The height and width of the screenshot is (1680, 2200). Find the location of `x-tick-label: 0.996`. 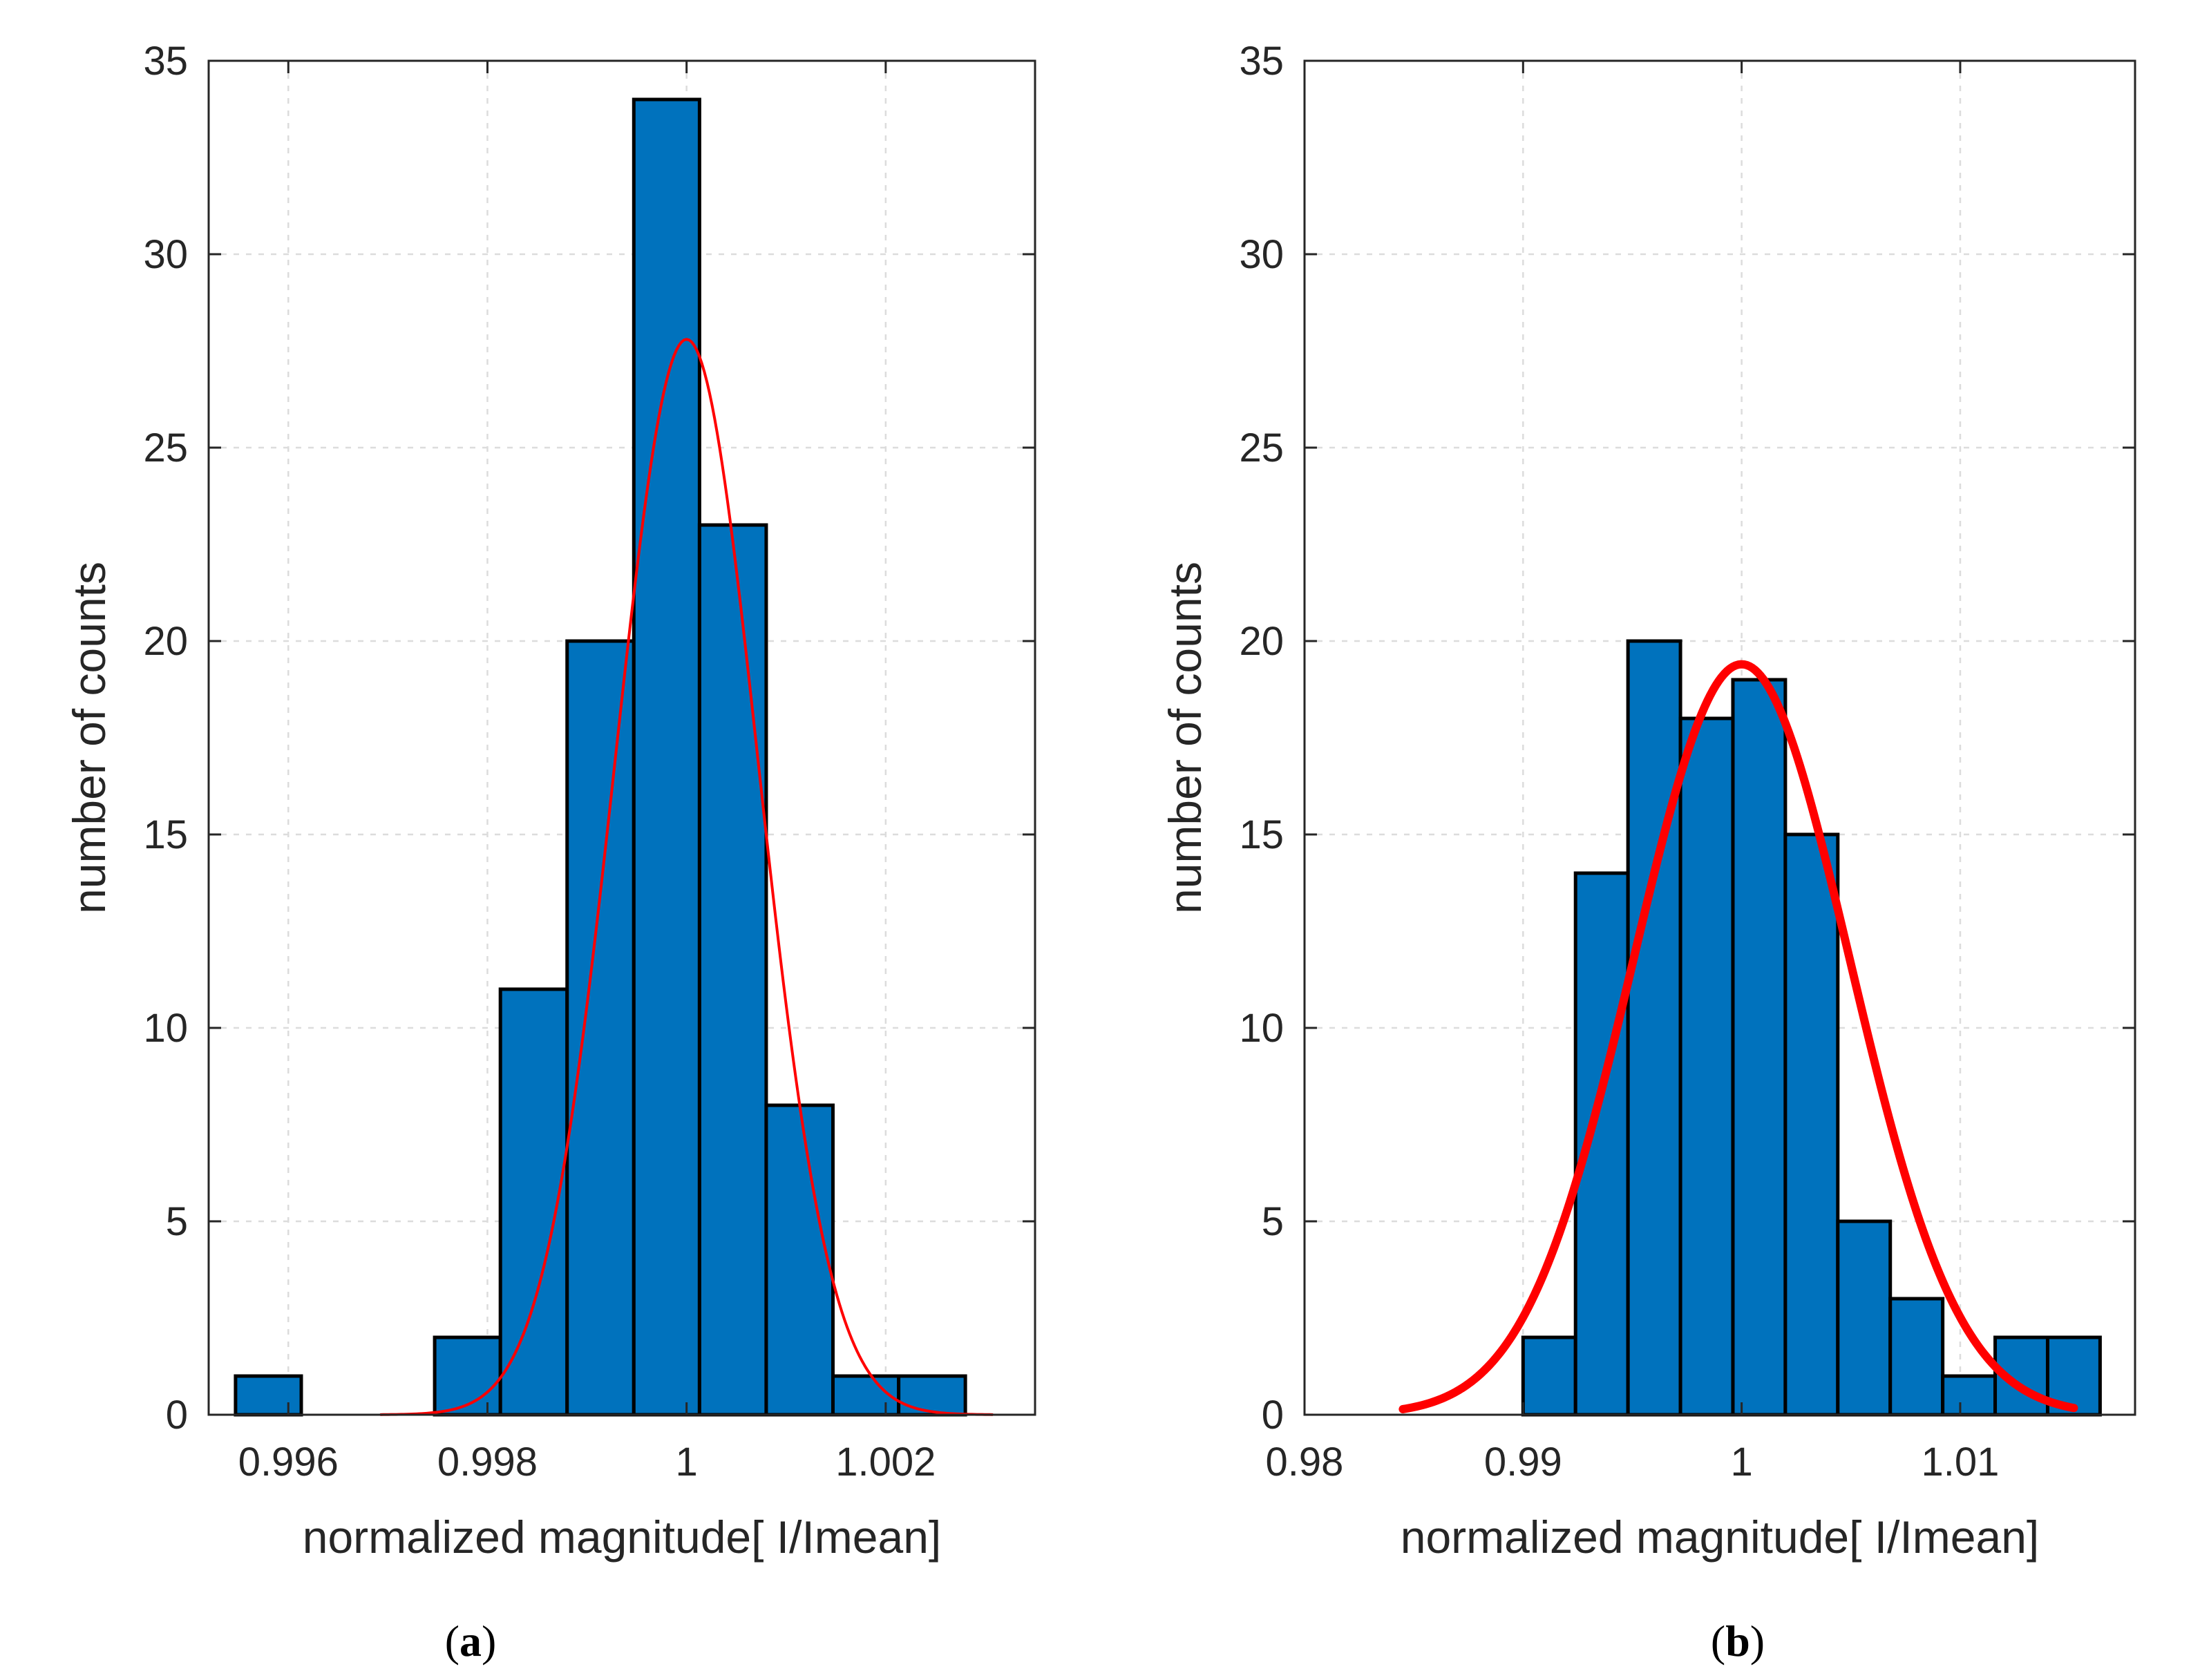

x-tick-label: 0.996 is located at coordinates (289, 1462).